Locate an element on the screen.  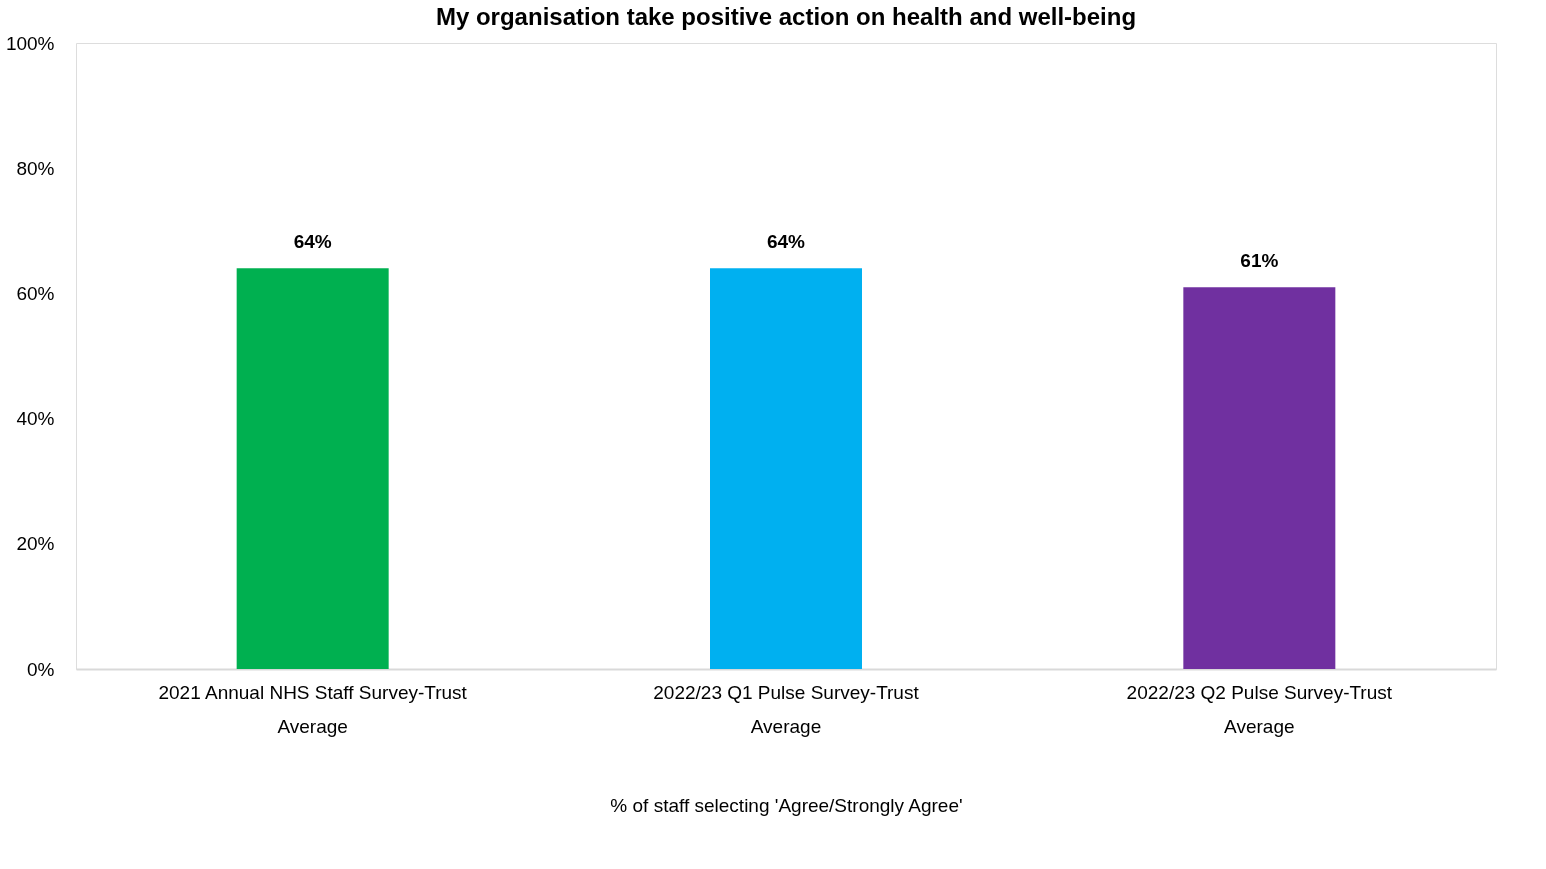
y-tick-label: 100% is located at coordinates (30, 43).